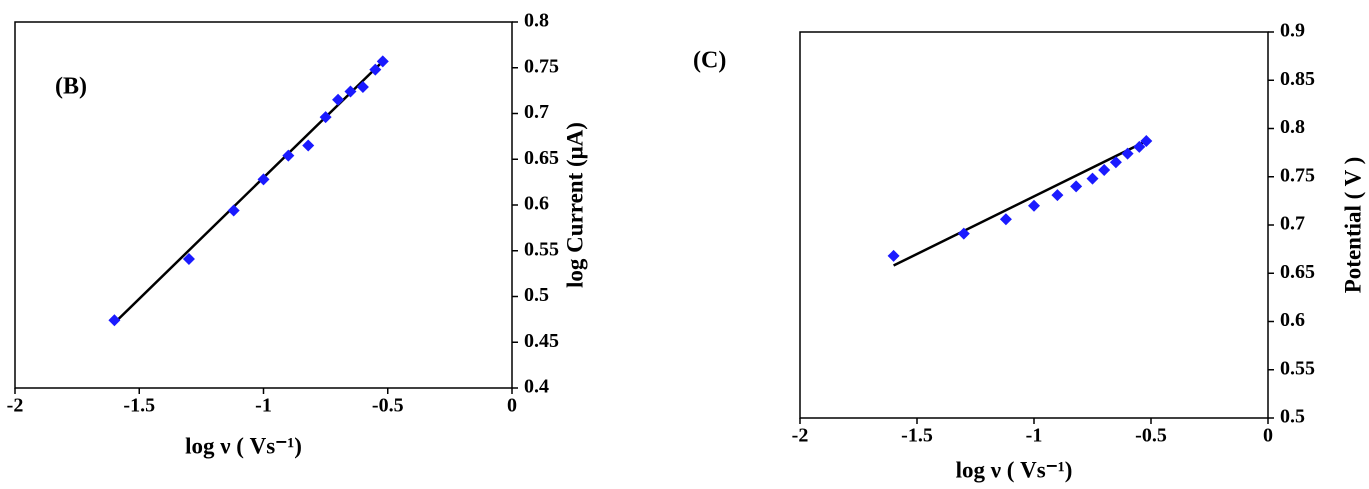  I want to click on y-tick-label: 0.45, so click(541, 341).